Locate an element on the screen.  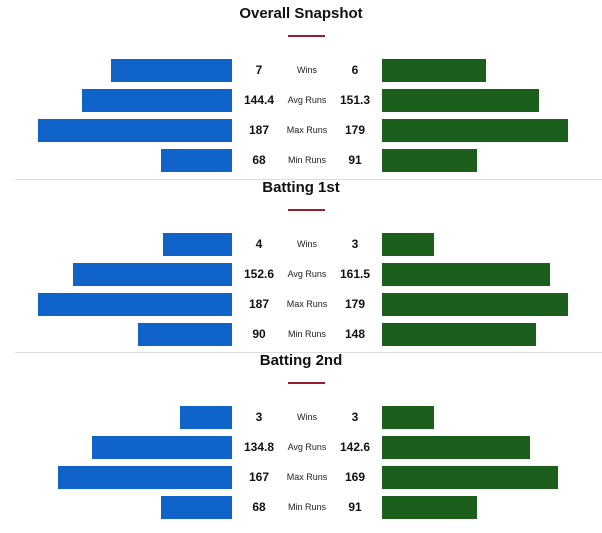
stat-row: 134.8 Avg Runs 142.6 is located at coordinates (301, 447).